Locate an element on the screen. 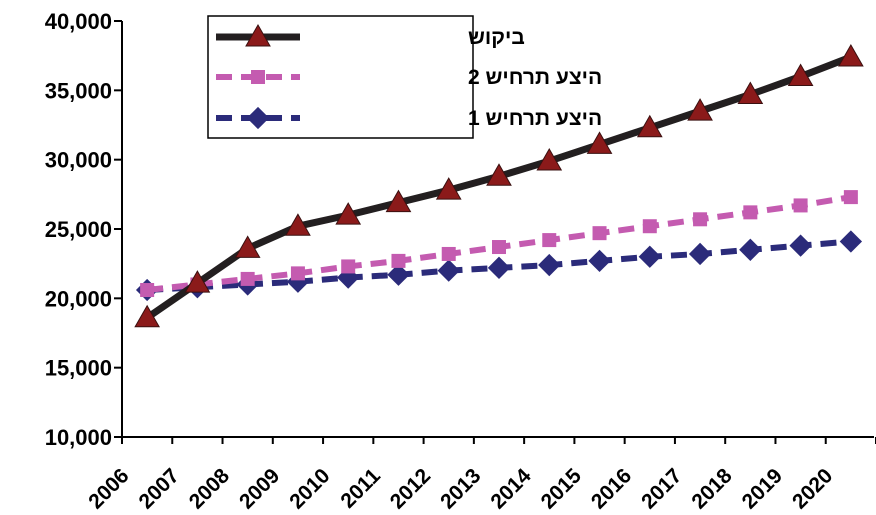 The height and width of the screenshot is (515, 876). y-tick-label: 35,000 is located at coordinates (78, 90).